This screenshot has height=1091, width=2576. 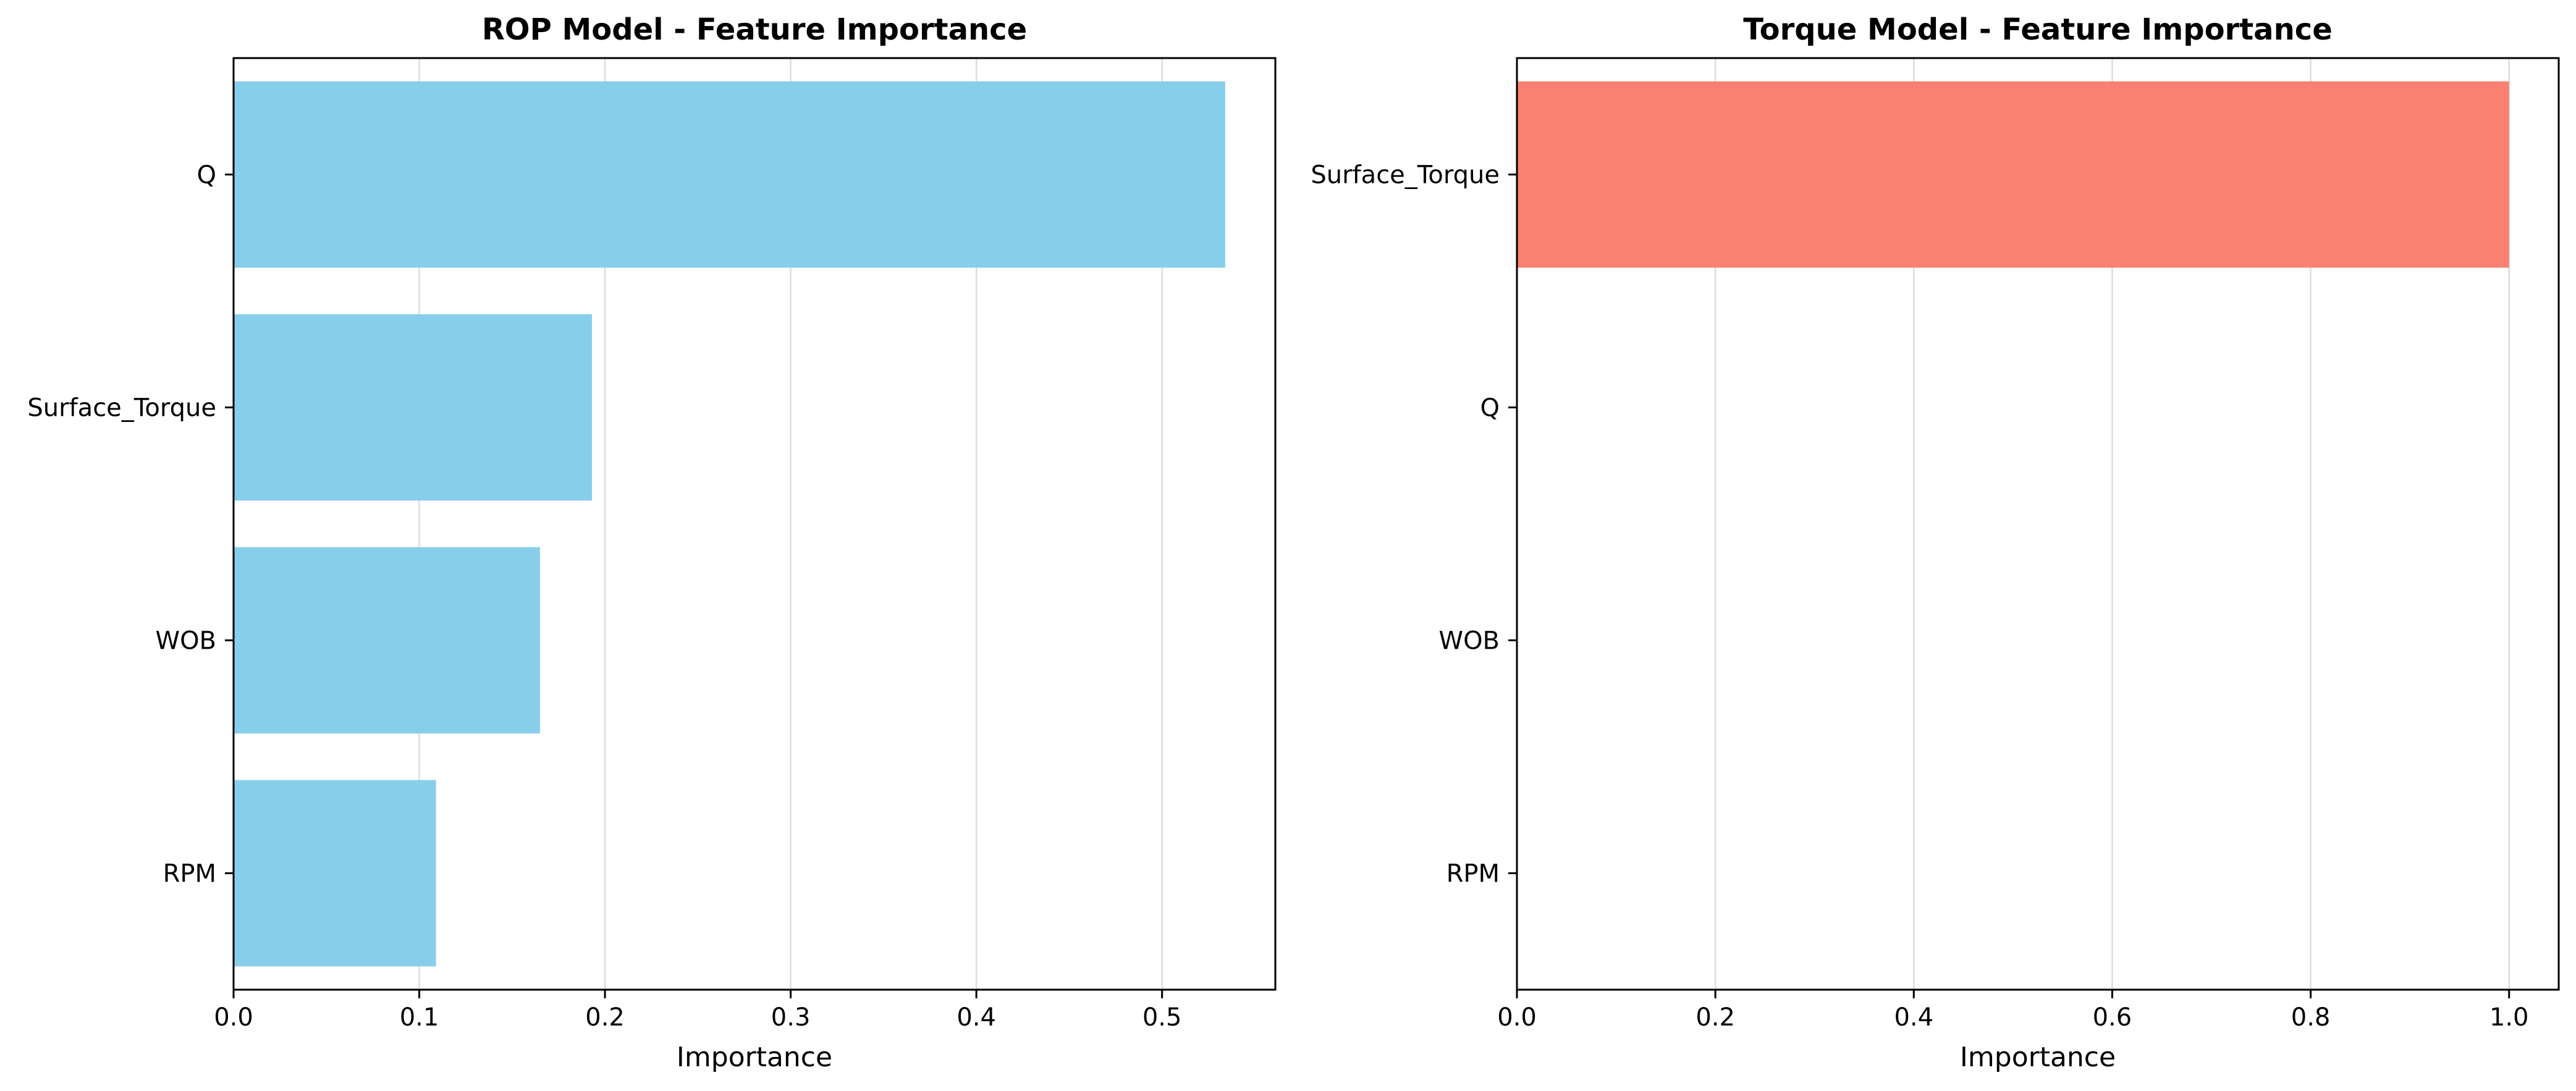 What do you see at coordinates (419, 1017) in the screenshot?
I see `x-tick-label: 0.1` at bounding box center [419, 1017].